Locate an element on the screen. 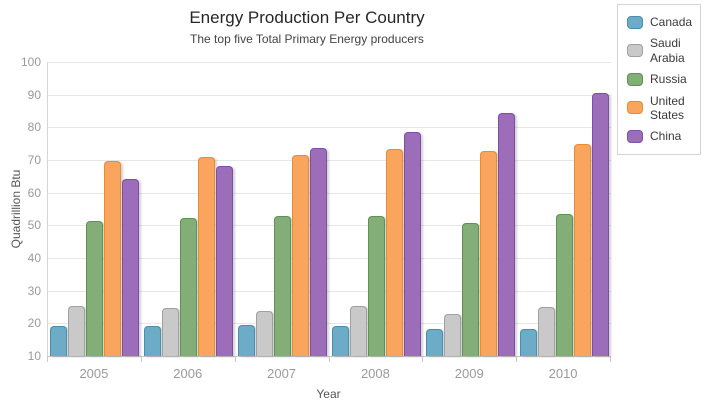 This screenshot has height=404, width=703. bar-china-2005 is located at coordinates (131, 267).